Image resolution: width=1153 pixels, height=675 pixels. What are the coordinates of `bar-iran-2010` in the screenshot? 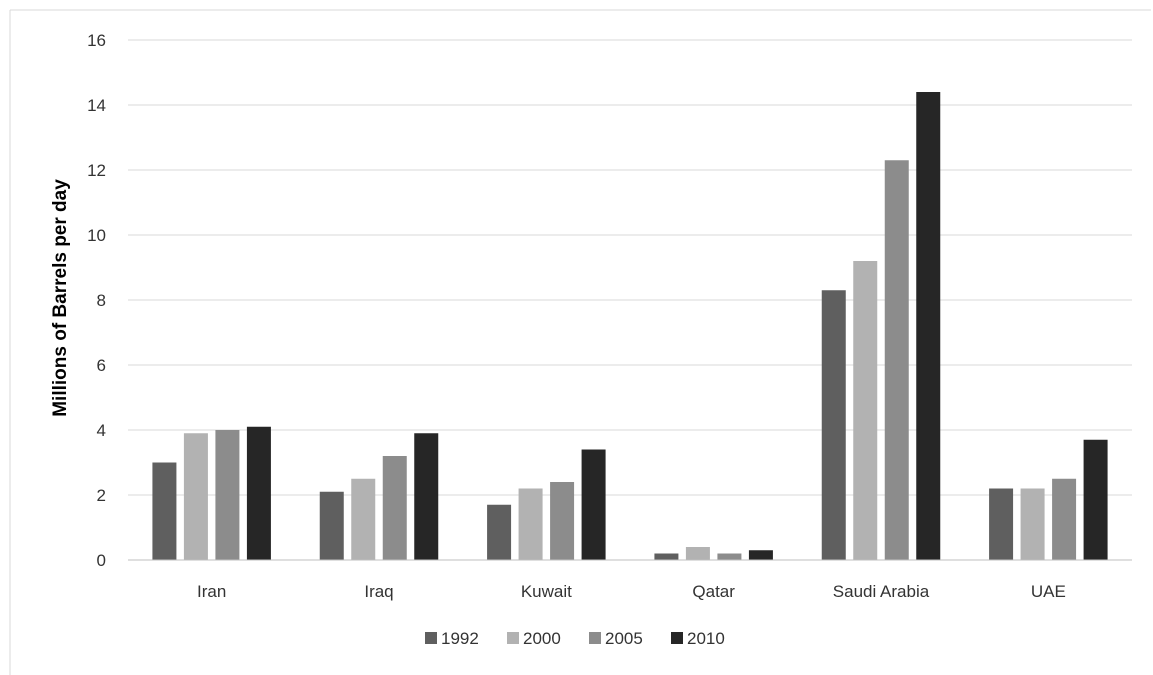 It's located at (258, 493).